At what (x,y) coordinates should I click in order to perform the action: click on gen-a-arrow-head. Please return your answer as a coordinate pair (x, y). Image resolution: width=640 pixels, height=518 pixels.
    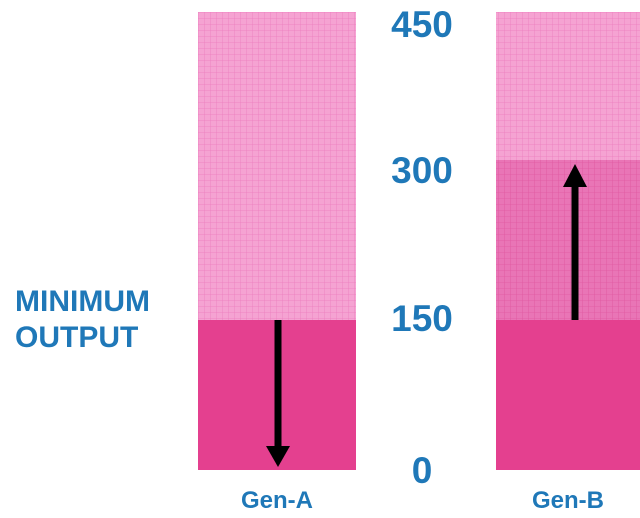
    Looking at the image, I should click on (278, 456).